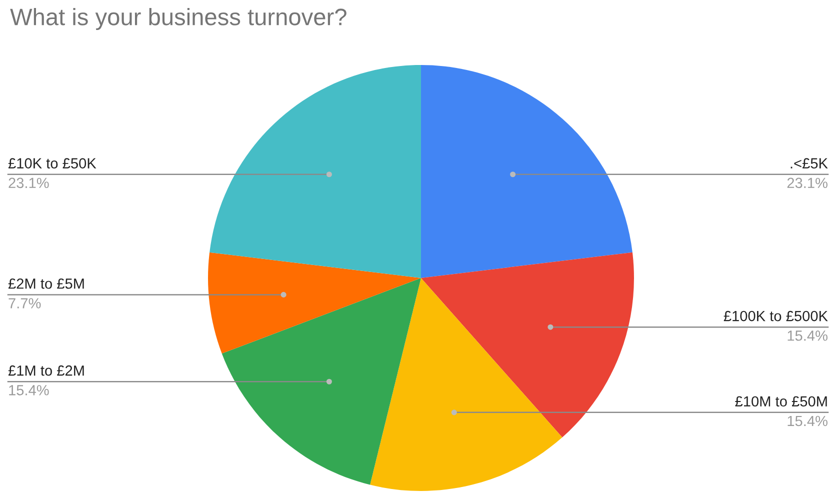 This screenshot has width=832, height=493. What do you see at coordinates (46, 370) in the screenshot?
I see `slice-label: £1M to £2M` at bounding box center [46, 370].